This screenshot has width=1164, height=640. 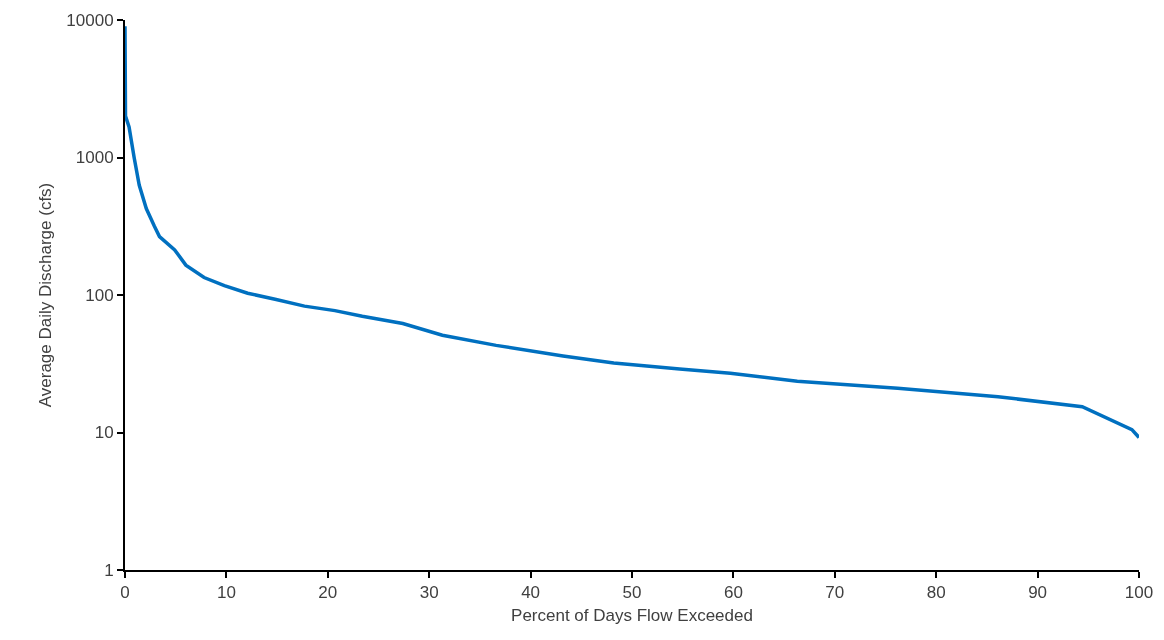 I want to click on x-axis-title: Percent of Days Flow Exceeded, so click(x=632, y=616).